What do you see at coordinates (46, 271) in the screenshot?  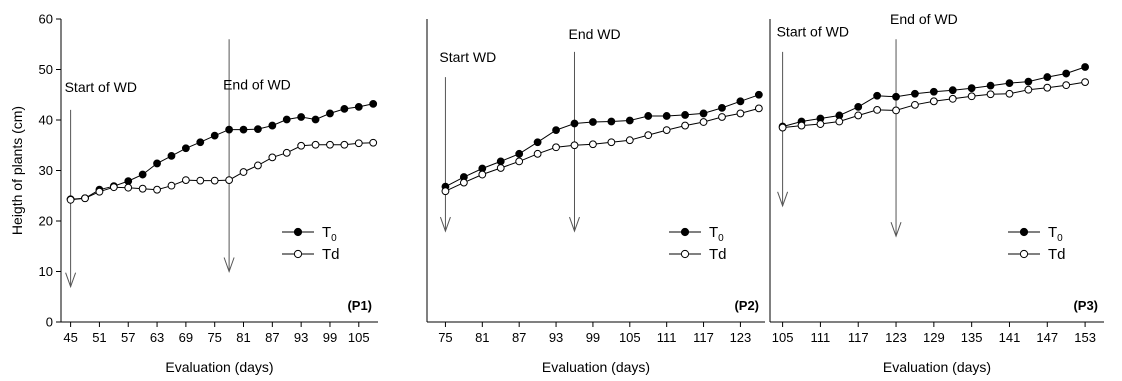 I see `y-tick-label-10: 10` at bounding box center [46, 271].